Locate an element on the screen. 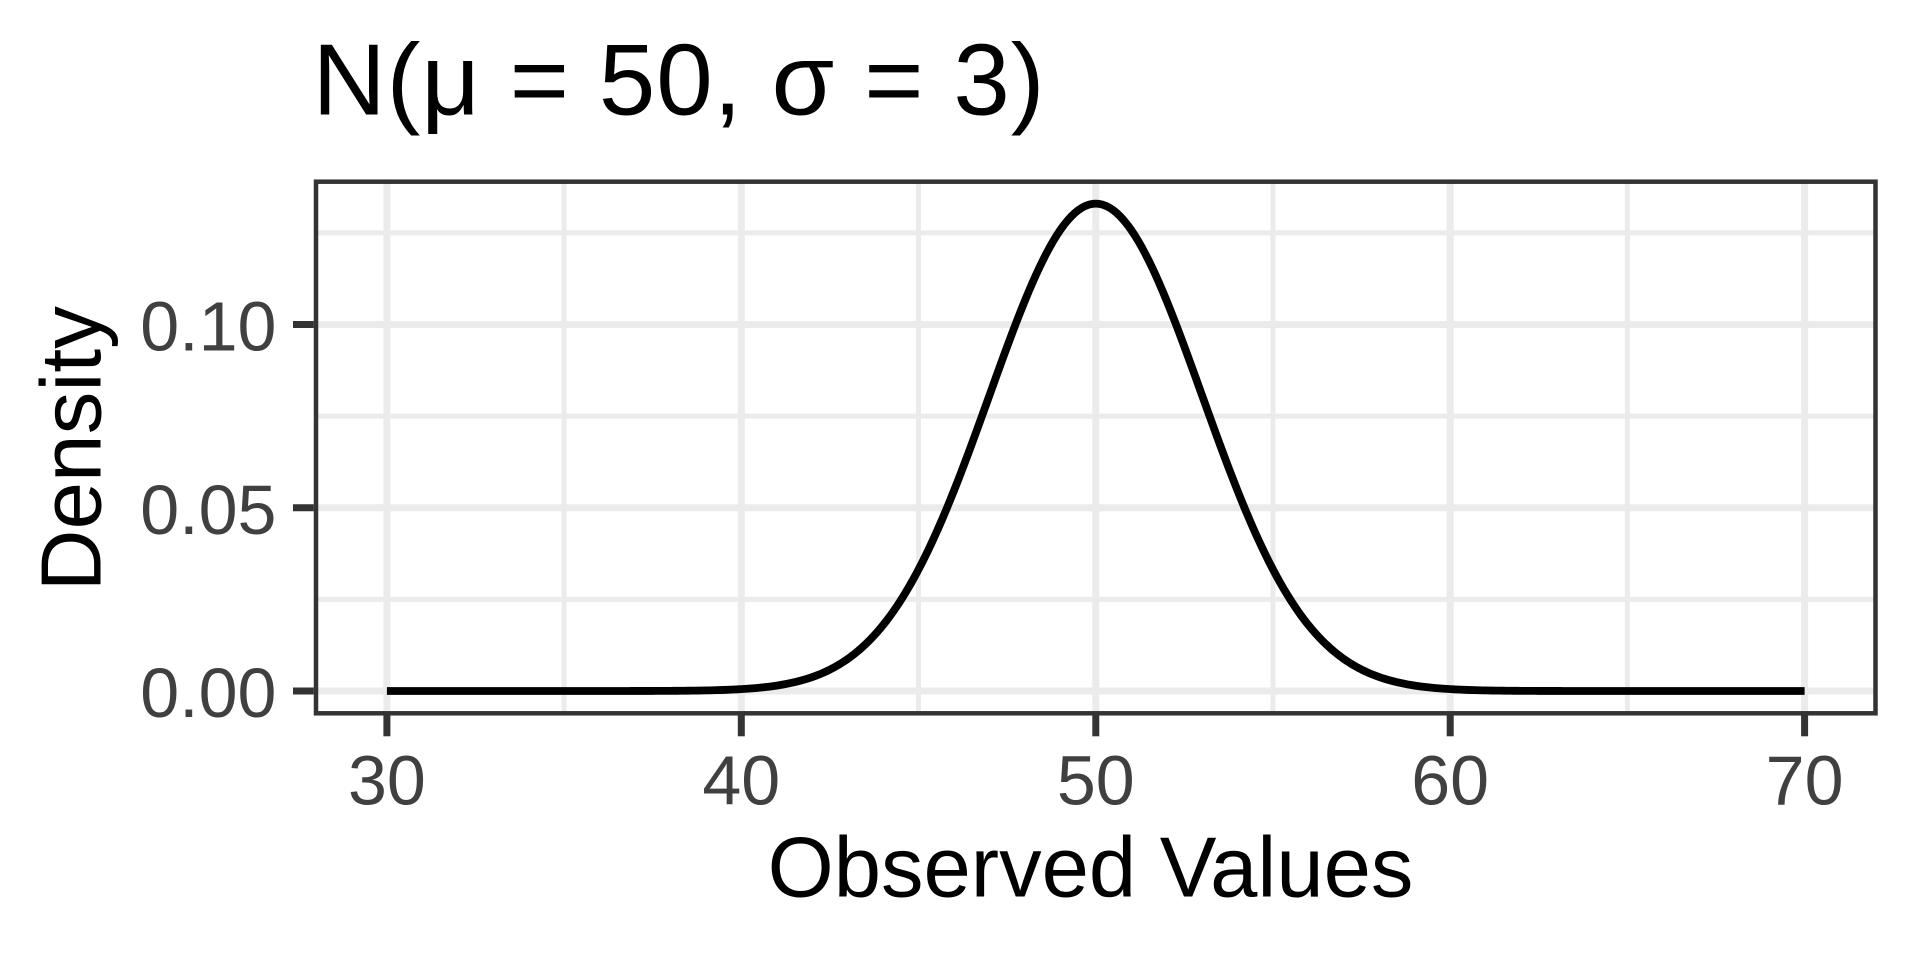 The image size is (1920, 960). svg-text: N(μ = 50, σ = 3) is located at coordinates (679, 80).